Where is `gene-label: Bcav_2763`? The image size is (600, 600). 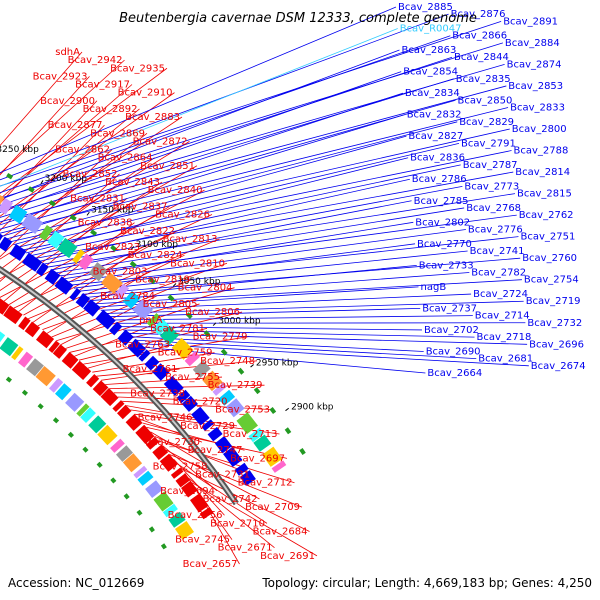 gene-label: Bcav_2763 is located at coordinates (142, 345).